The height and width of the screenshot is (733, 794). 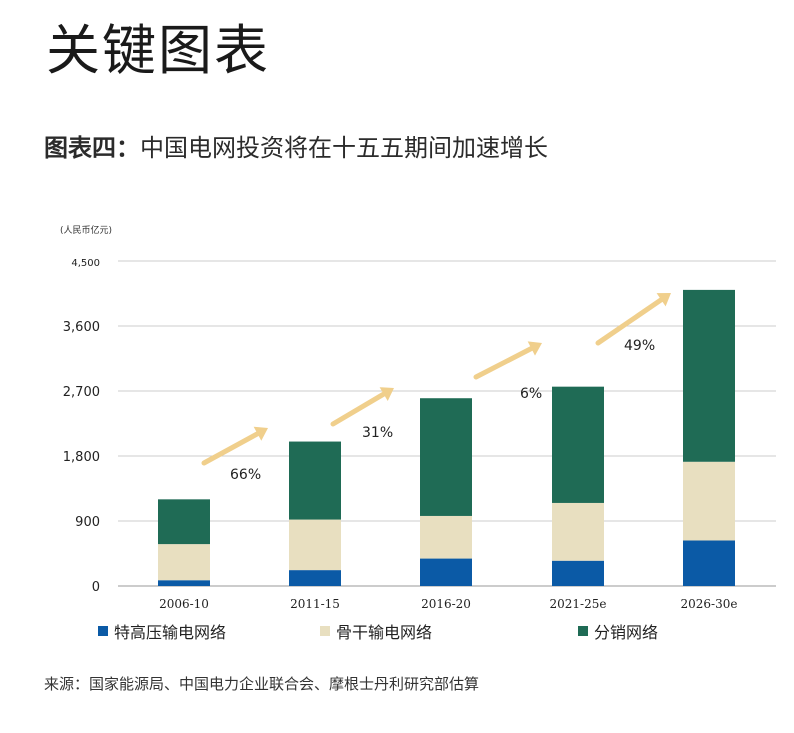 I want to click on chart-title-text: 中国电网投资将在十五五期间加速增长, so click(x=344, y=148).